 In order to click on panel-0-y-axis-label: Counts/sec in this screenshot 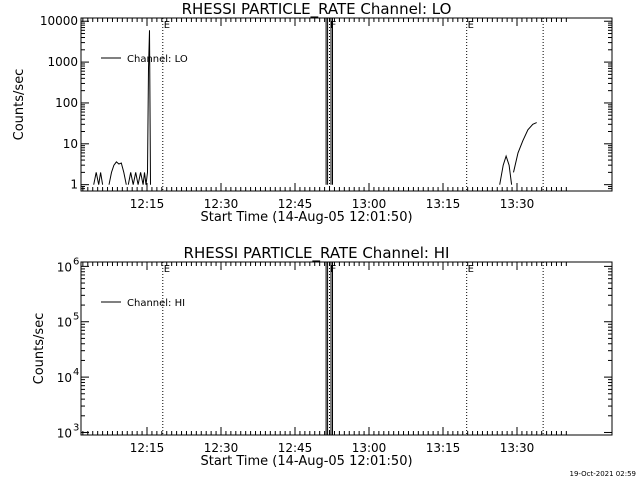, I will do `click(19, 105)`.